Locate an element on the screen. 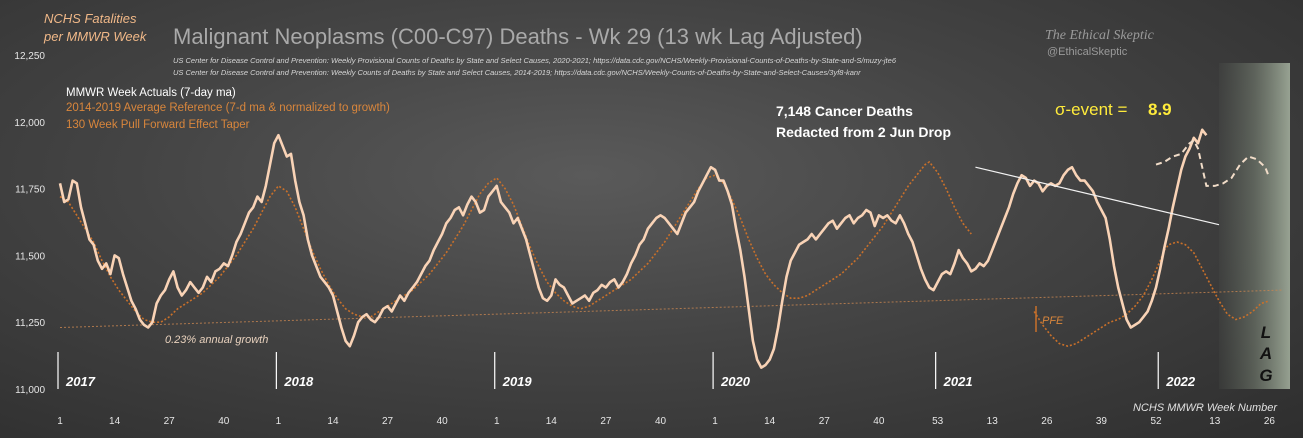 This screenshot has width=1303, height=438. y-tick-label: 11,500 is located at coordinates (30, 256).